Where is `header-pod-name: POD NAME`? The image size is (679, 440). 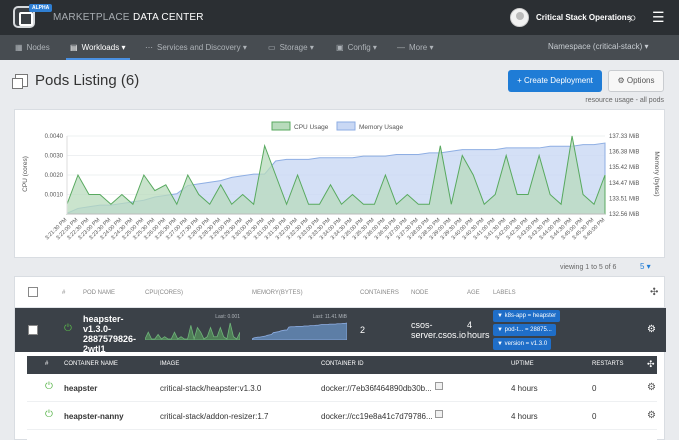
header-pod-name: POD NAME is located at coordinates (99, 293).